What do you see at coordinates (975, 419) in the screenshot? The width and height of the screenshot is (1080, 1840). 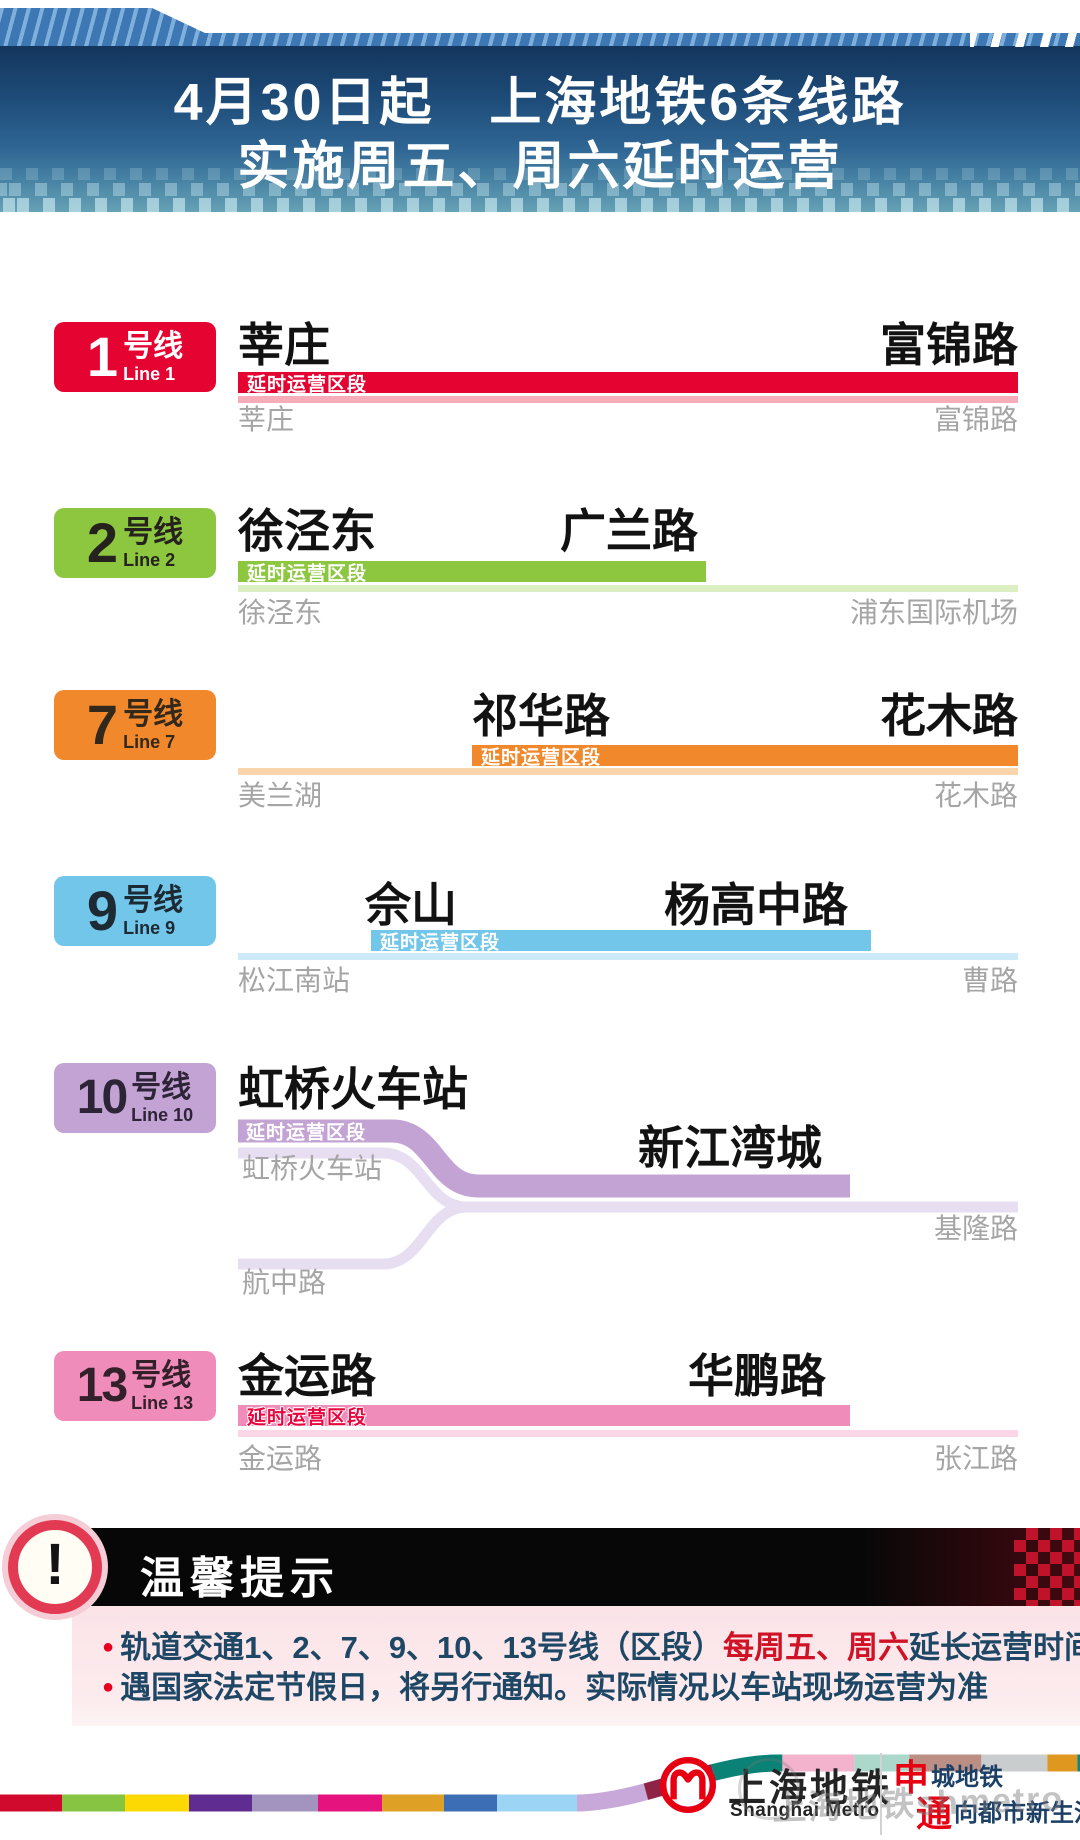 I see `terminus-right: 富锦路` at bounding box center [975, 419].